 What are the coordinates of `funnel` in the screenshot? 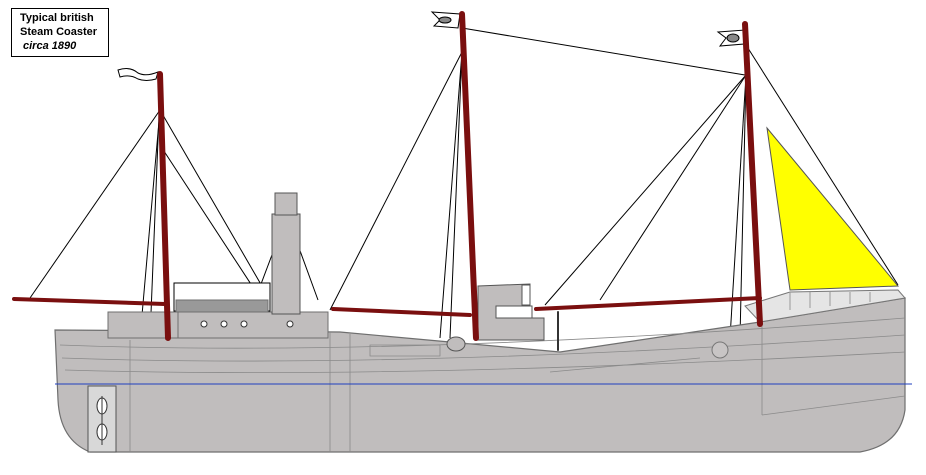 It's located at (286, 264).